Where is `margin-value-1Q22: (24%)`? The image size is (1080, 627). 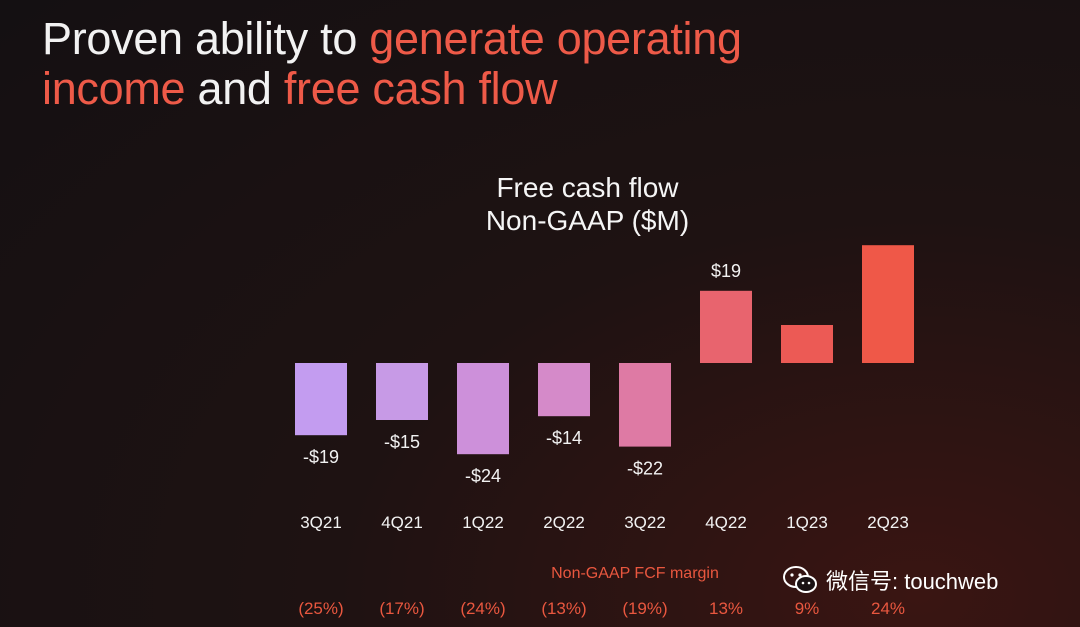
margin-value-1Q22: (24%) is located at coordinates (482, 608).